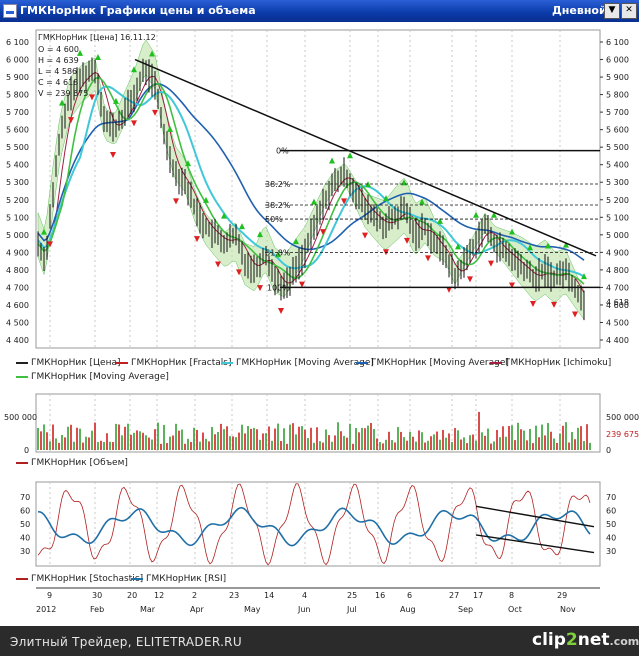 The image size is (639, 656). Describe the element at coordinates (26, 450) in the screenshot. I see `volume-axis-left-tick-1: 0` at that location.